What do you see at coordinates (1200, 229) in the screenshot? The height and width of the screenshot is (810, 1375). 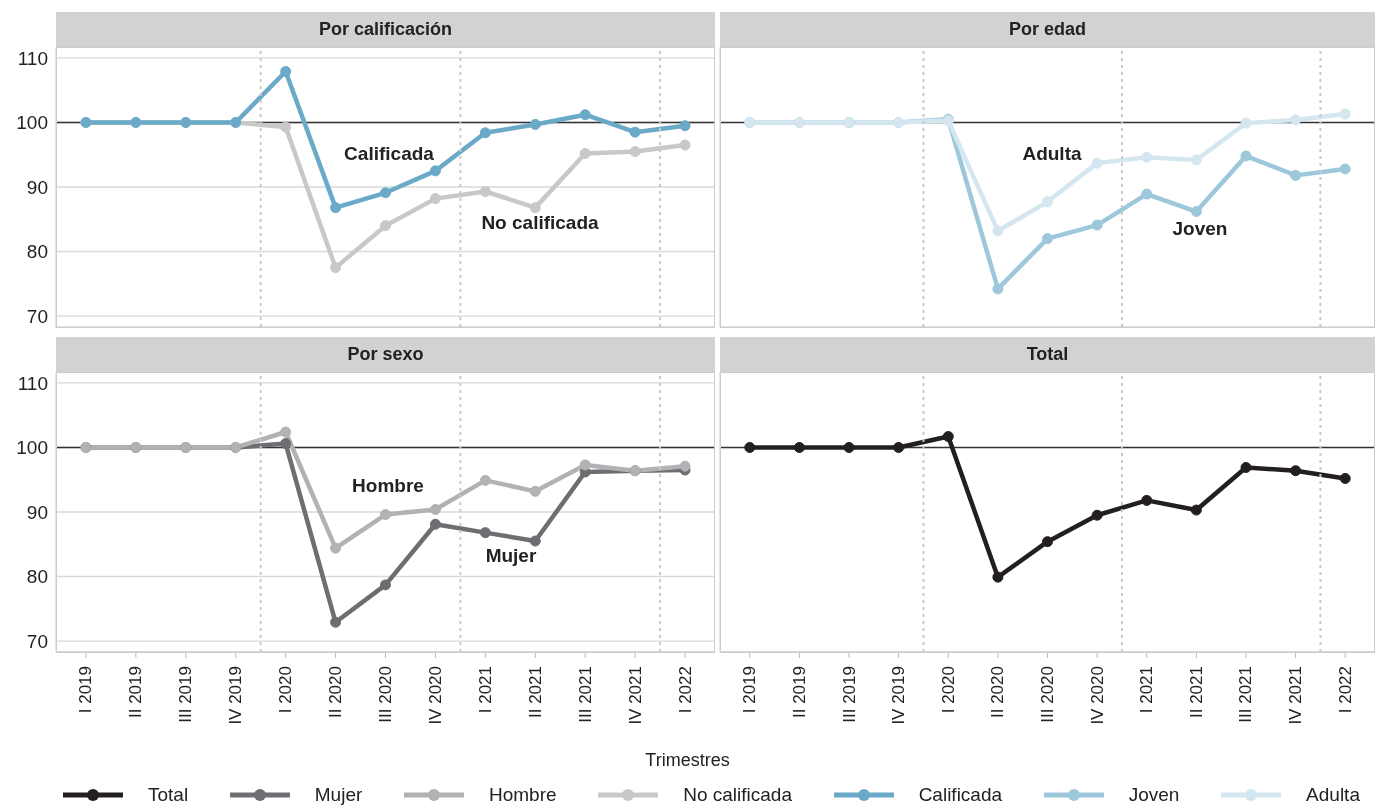 I see `annotation: Joven` at bounding box center [1200, 229].